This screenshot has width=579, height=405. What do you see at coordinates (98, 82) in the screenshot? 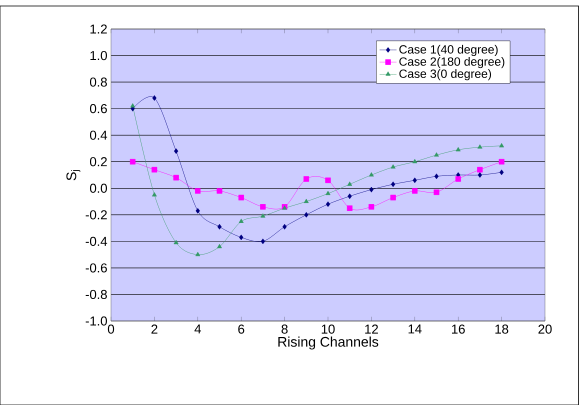
I see `y-tick-label: 0.8` at bounding box center [98, 82].